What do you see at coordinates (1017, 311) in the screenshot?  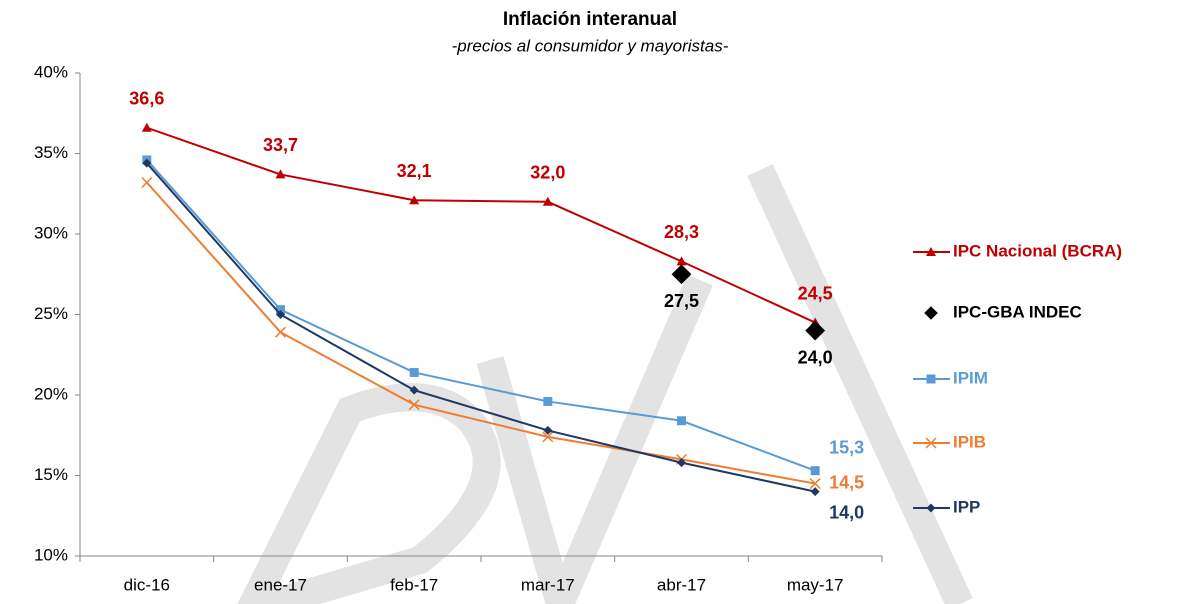 I see `legend-label: IPC-GBA INDEC` at bounding box center [1017, 311].